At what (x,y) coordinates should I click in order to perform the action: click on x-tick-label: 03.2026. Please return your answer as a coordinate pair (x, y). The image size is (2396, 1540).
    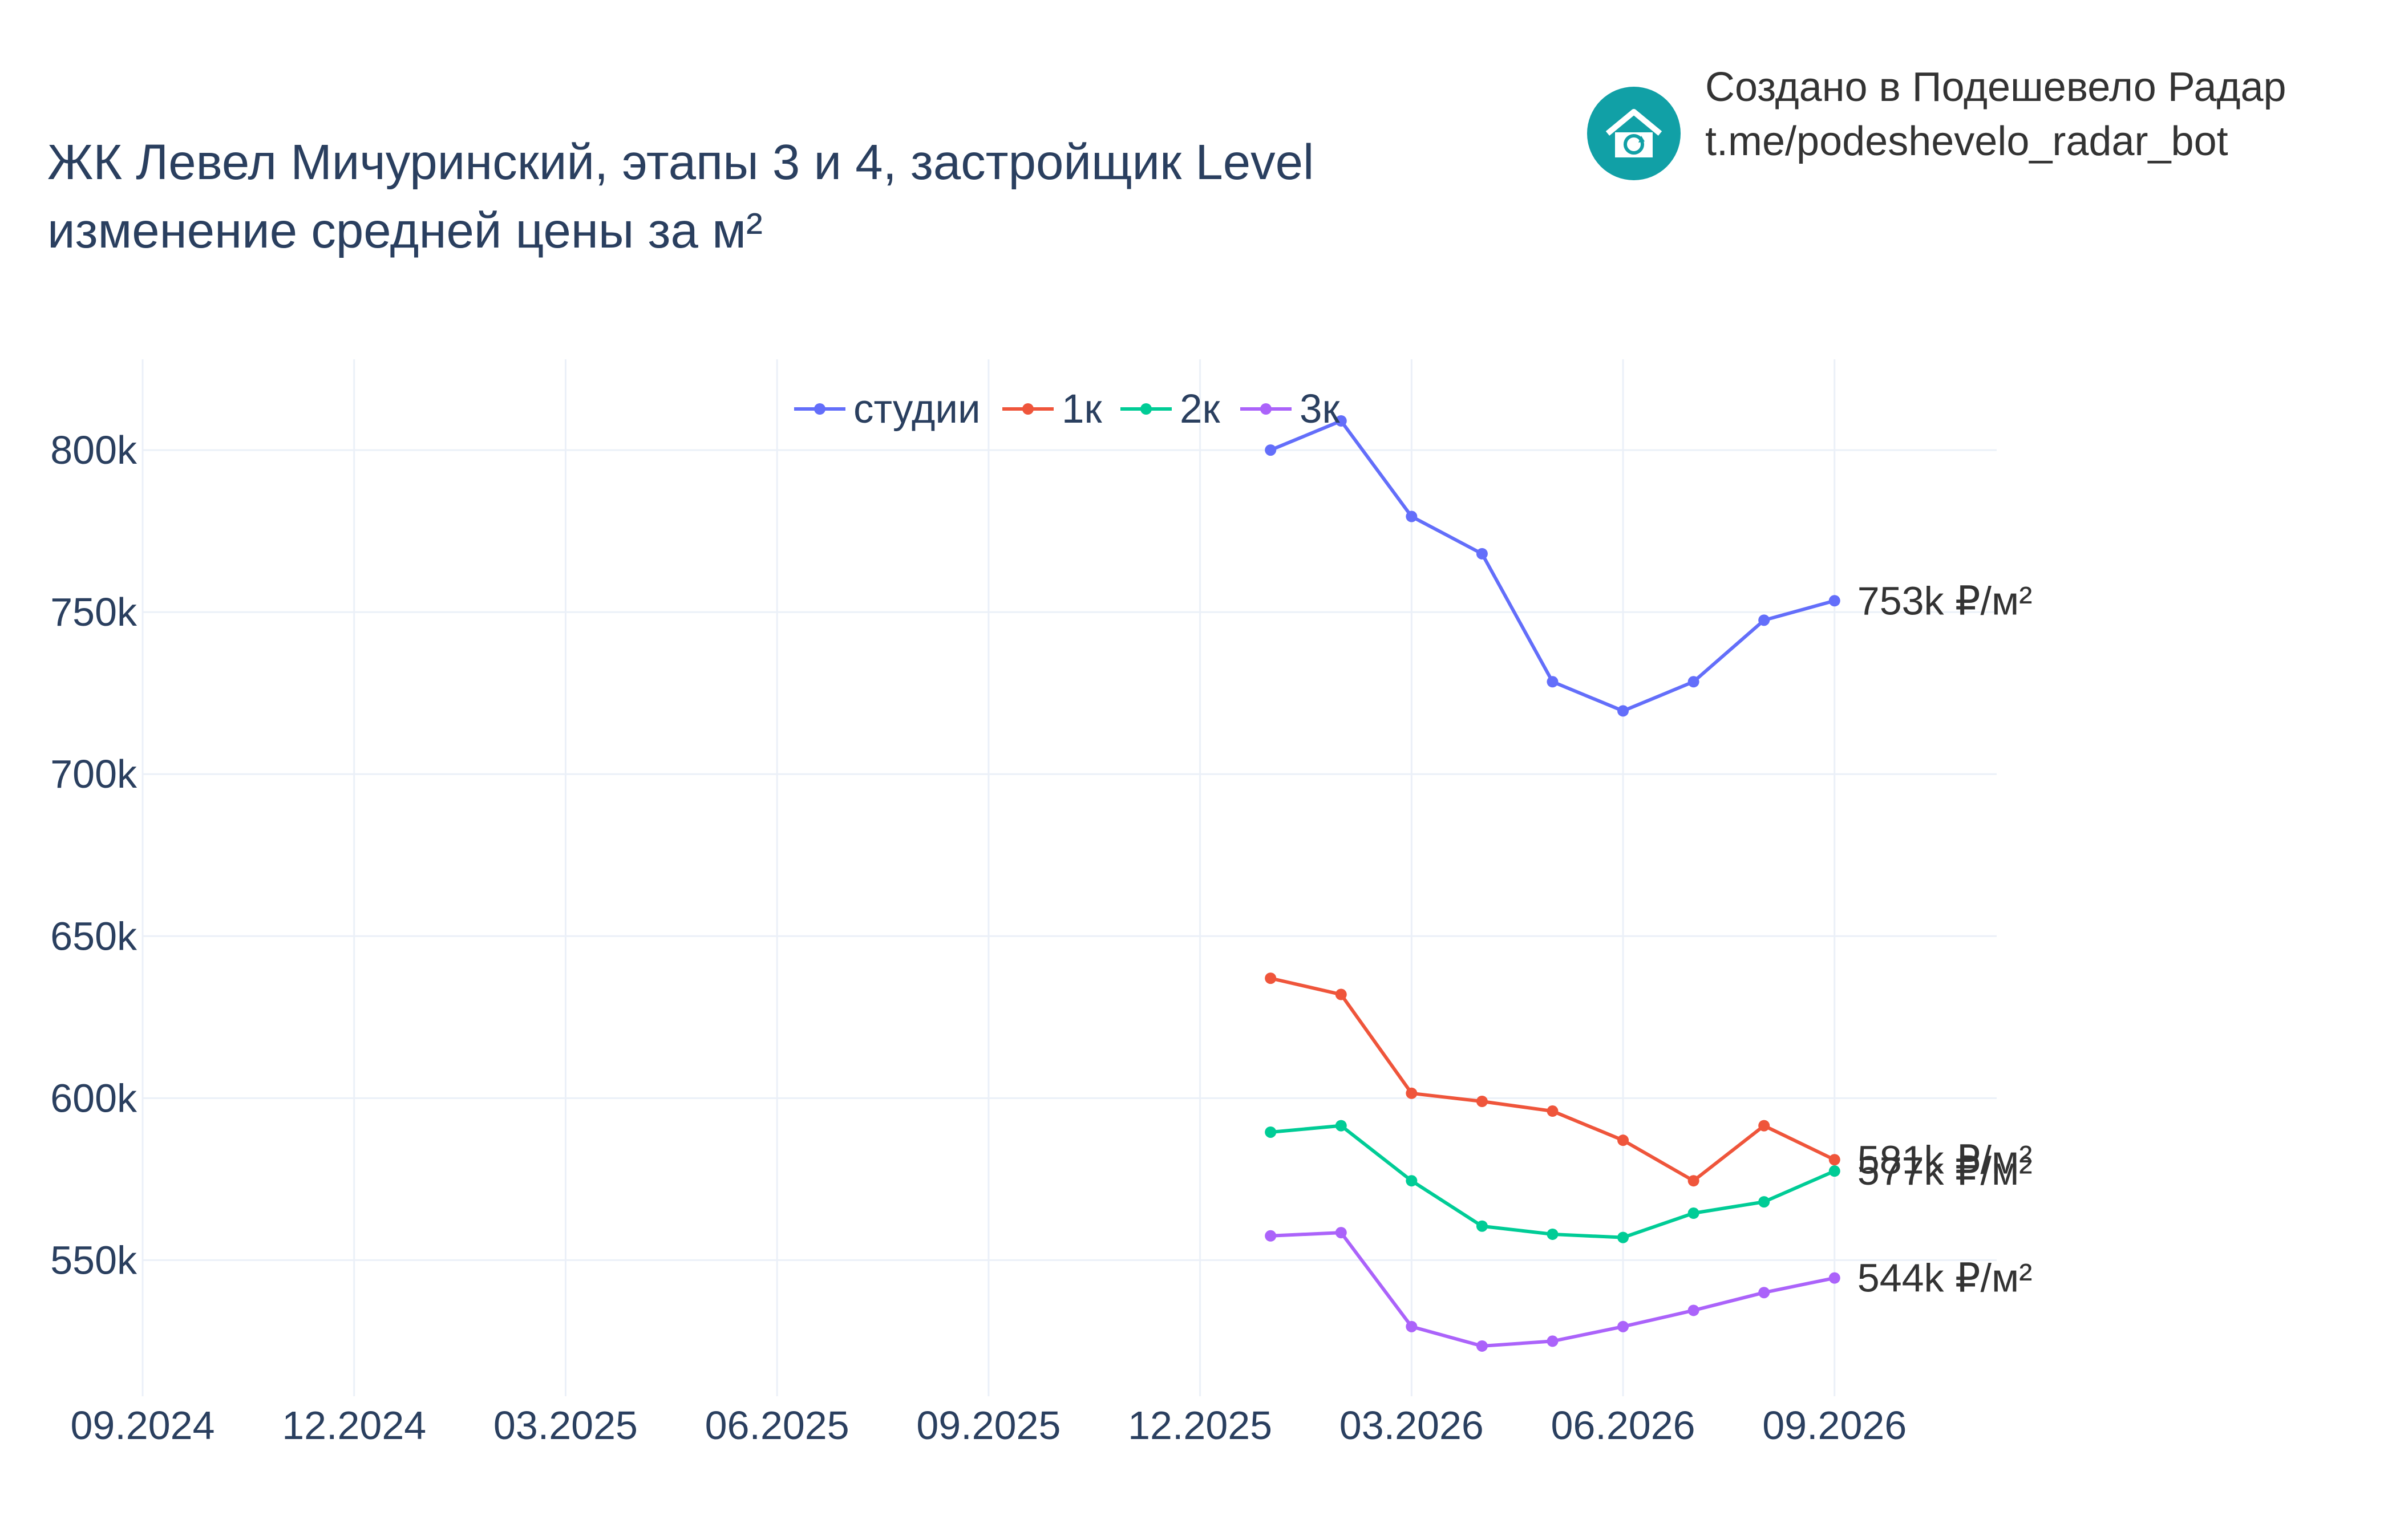
    Looking at the image, I should click on (1411, 1426).